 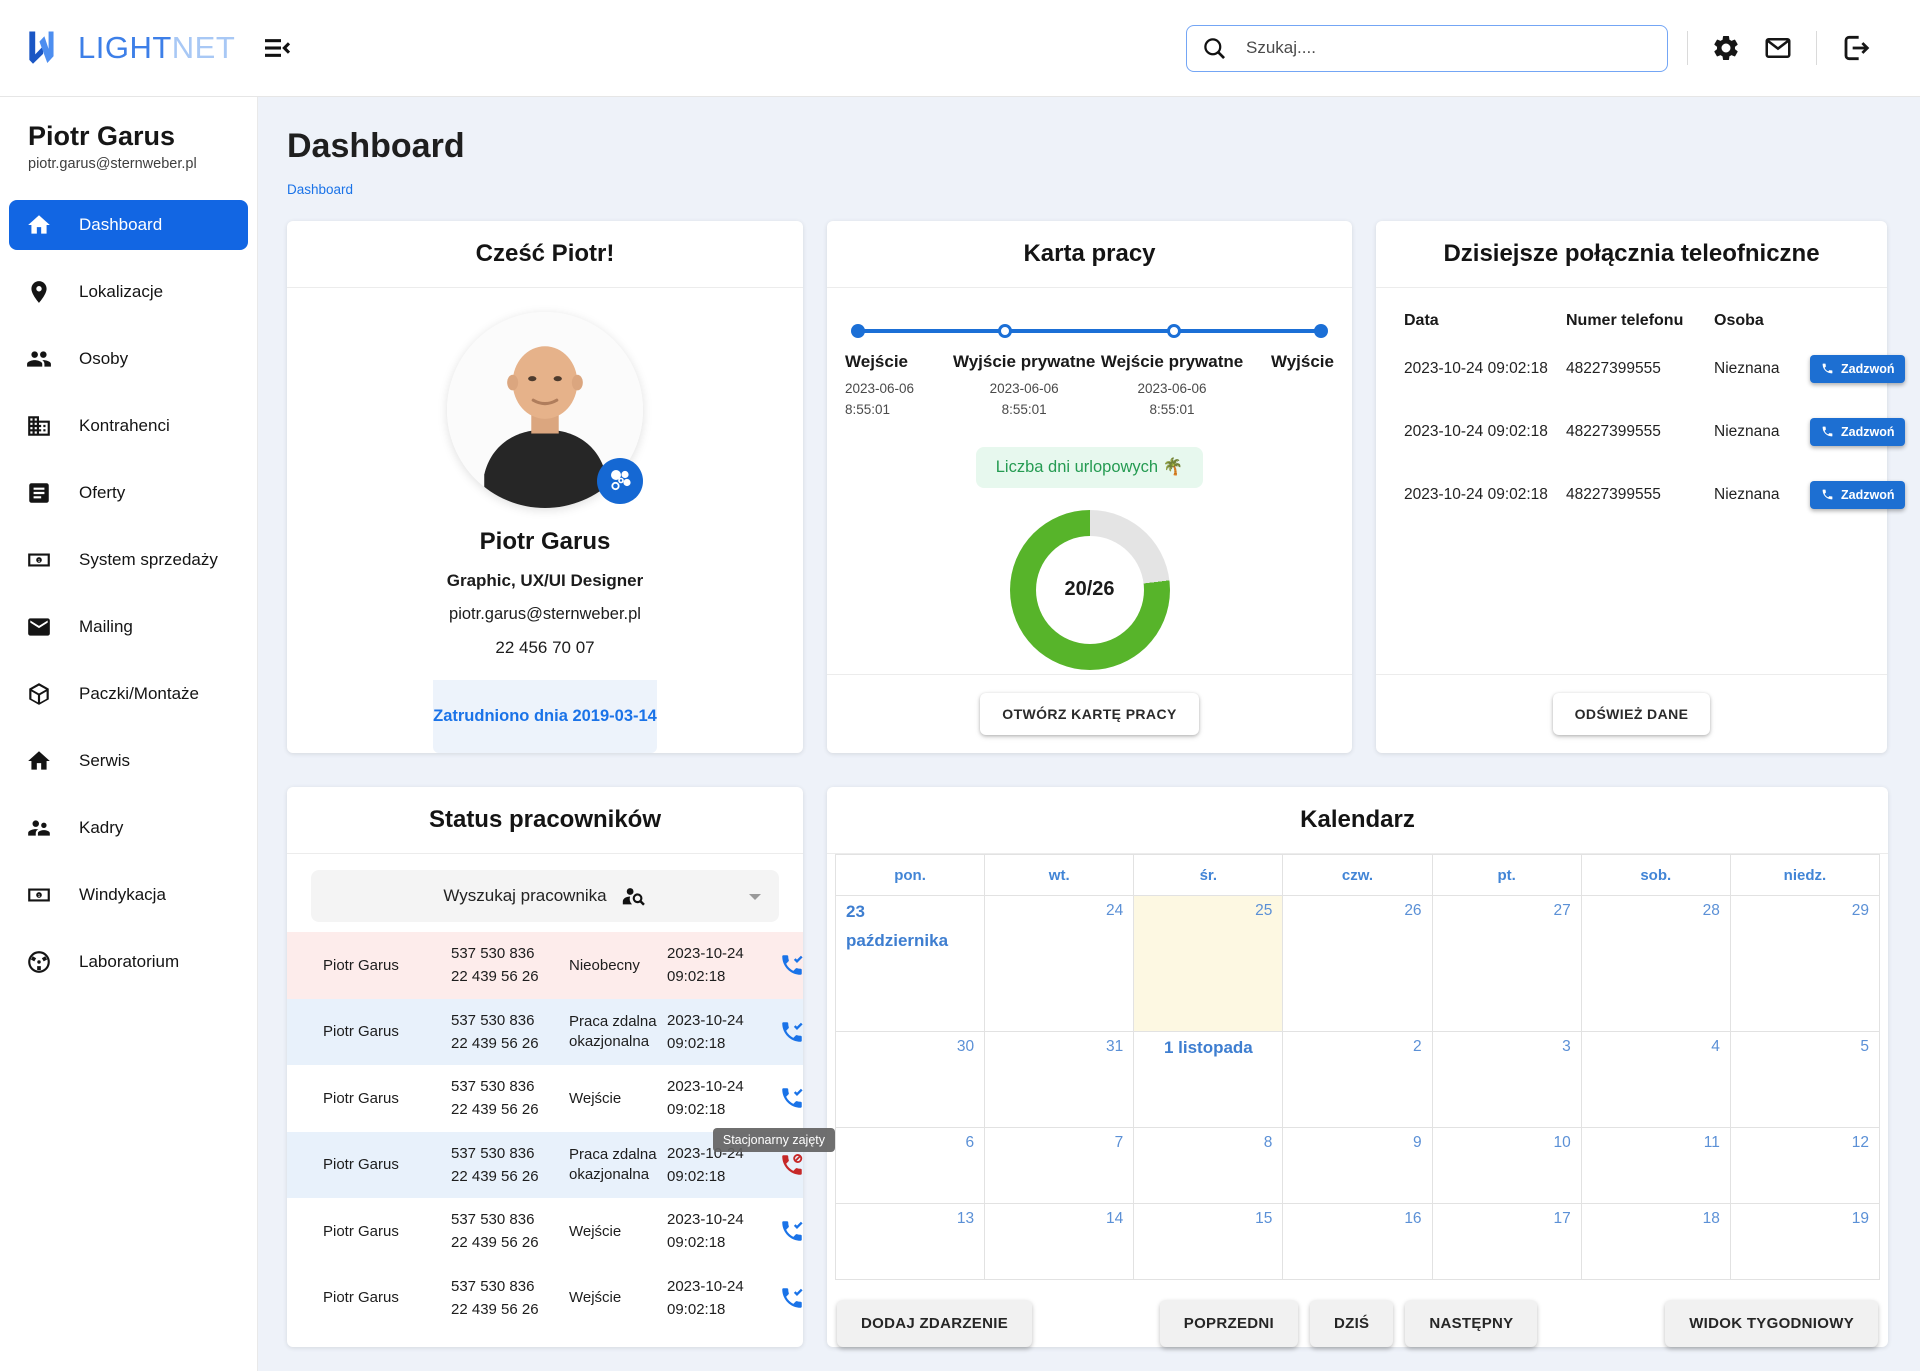 I want to click on calendar-day-cell: 10, so click(x=1506, y=1165).